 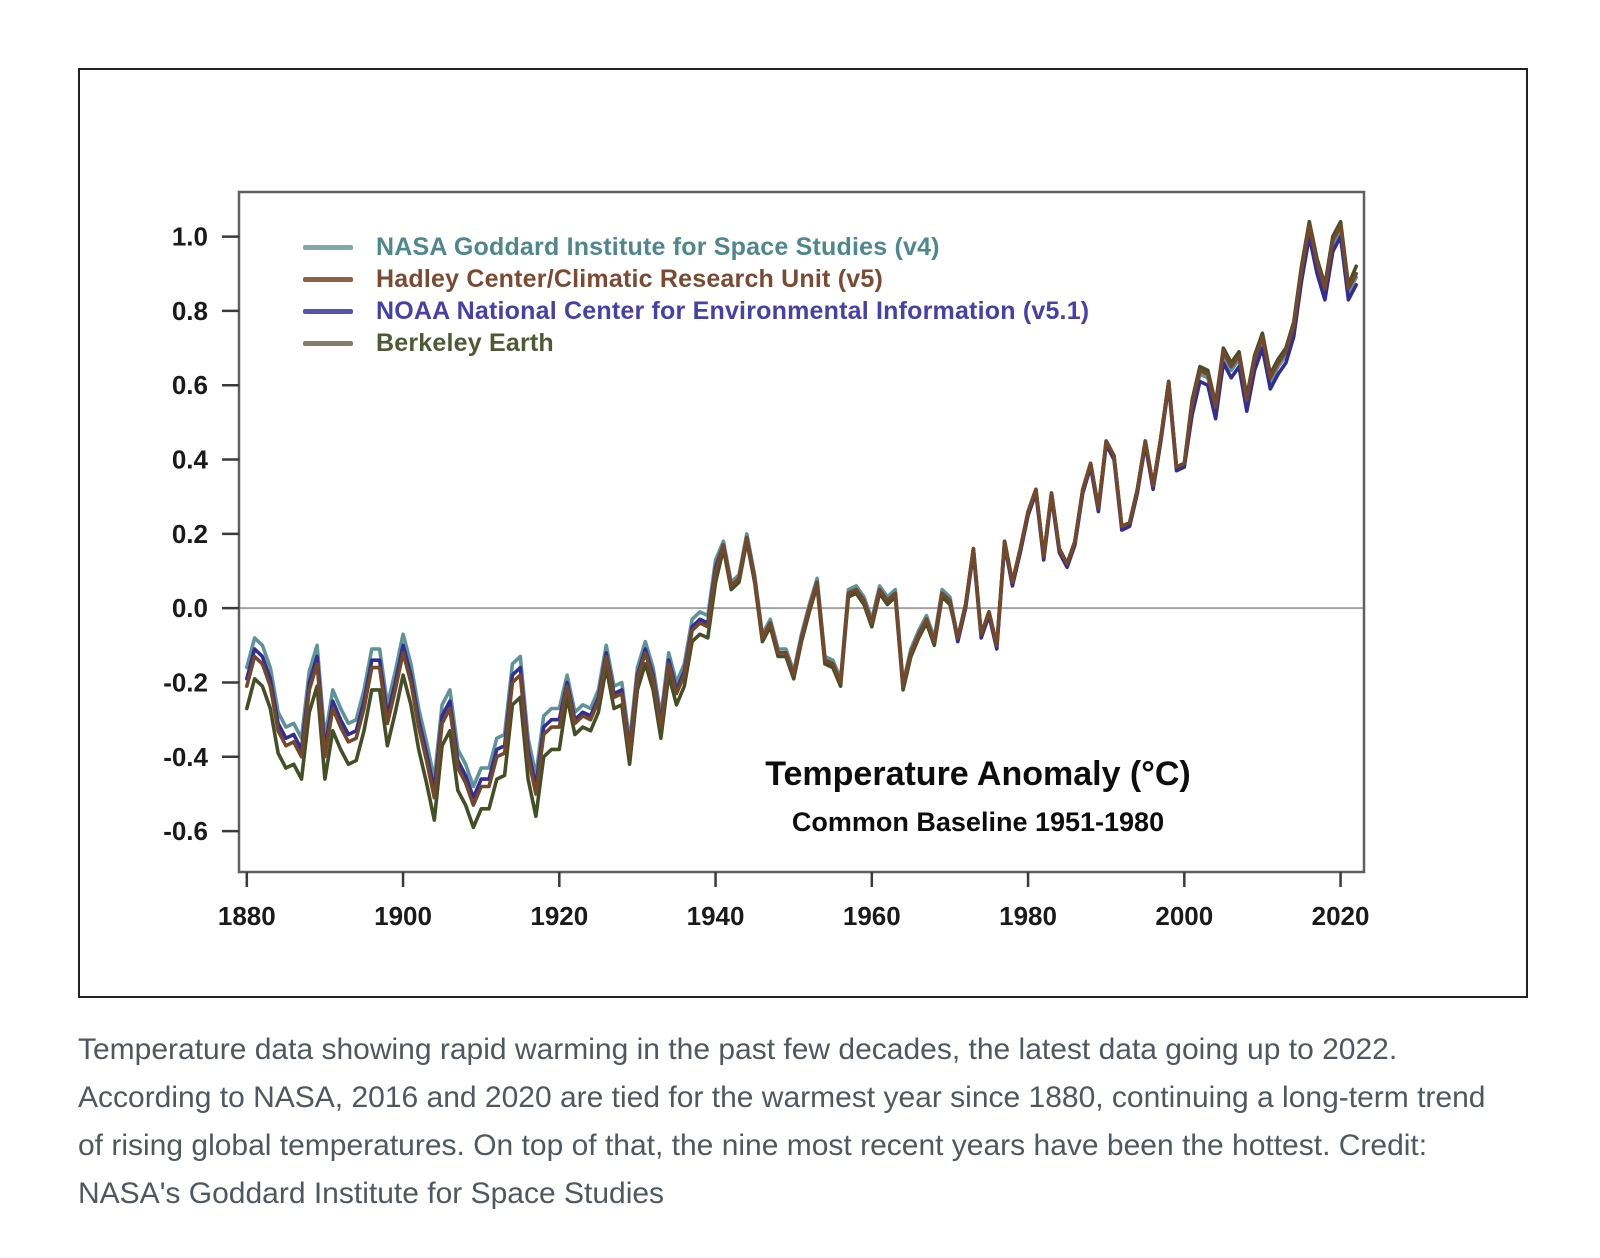 What do you see at coordinates (978, 822) in the screenshot?
I see `chart-subtitle: Common Baseline 1951-1980` at bounding box center [978, 822].